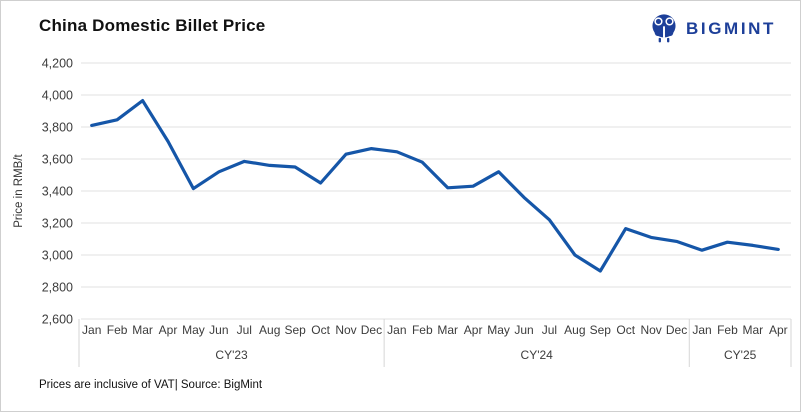 This screenshot has height=412, width=801. Describe the element at coordinates (537, 355) in the screenshot. I see `svg-text: CY'24` at that location.